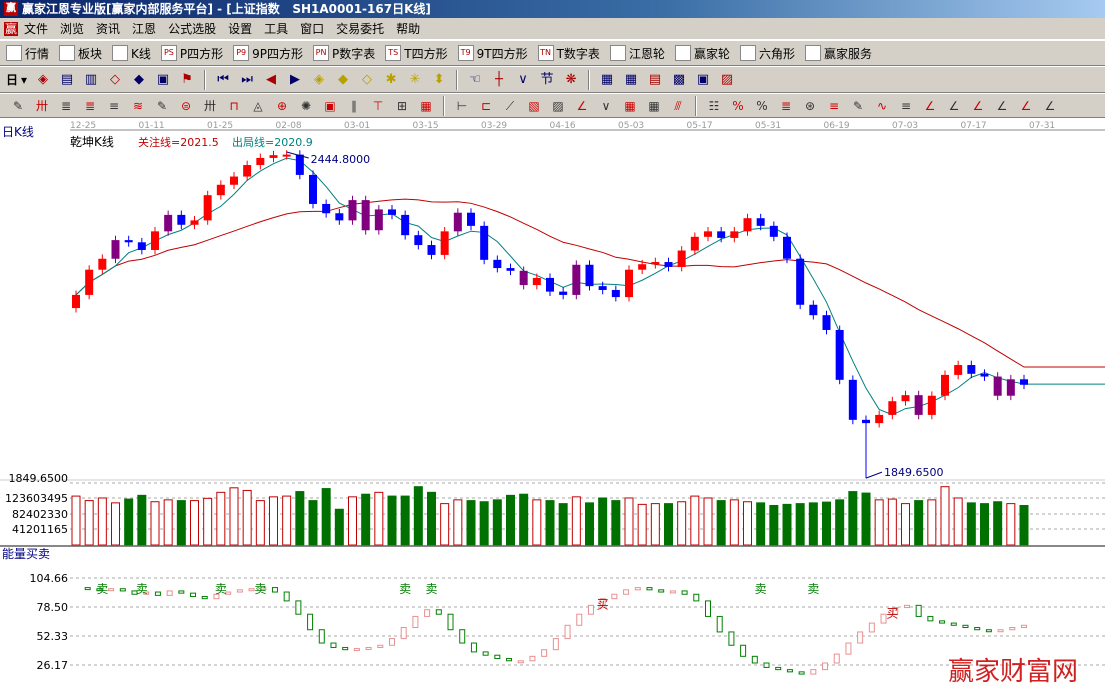 Image resolution: width=1105 pixels, height=694 pixels. Describe the element at coordinates (786, 105) in the screenshot. I see `percent-lines-icon: ≣` at that location.